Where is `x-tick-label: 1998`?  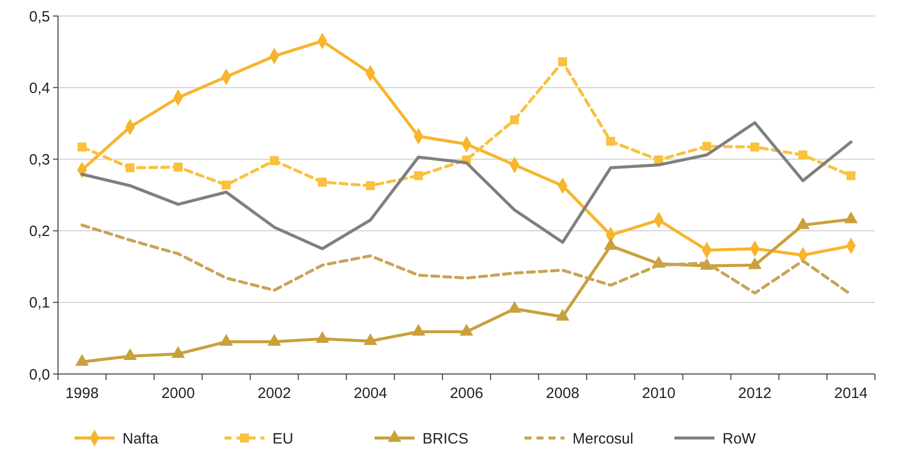
x-tick-label: 1998 is located at coordinates (82, 393).